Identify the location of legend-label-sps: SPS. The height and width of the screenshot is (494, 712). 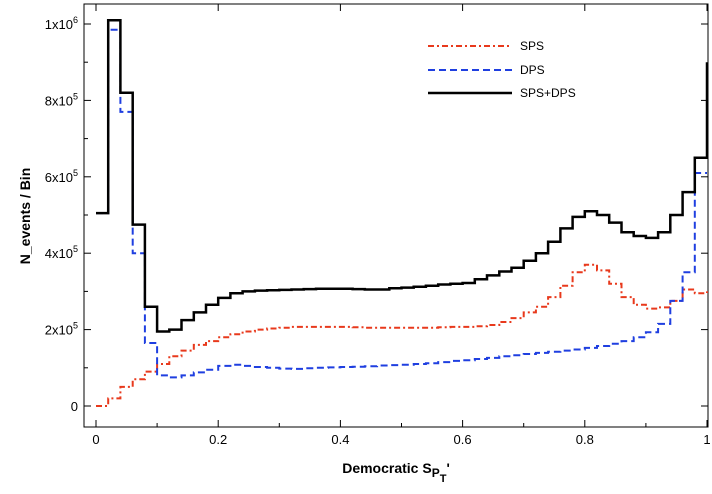
(532, 46).